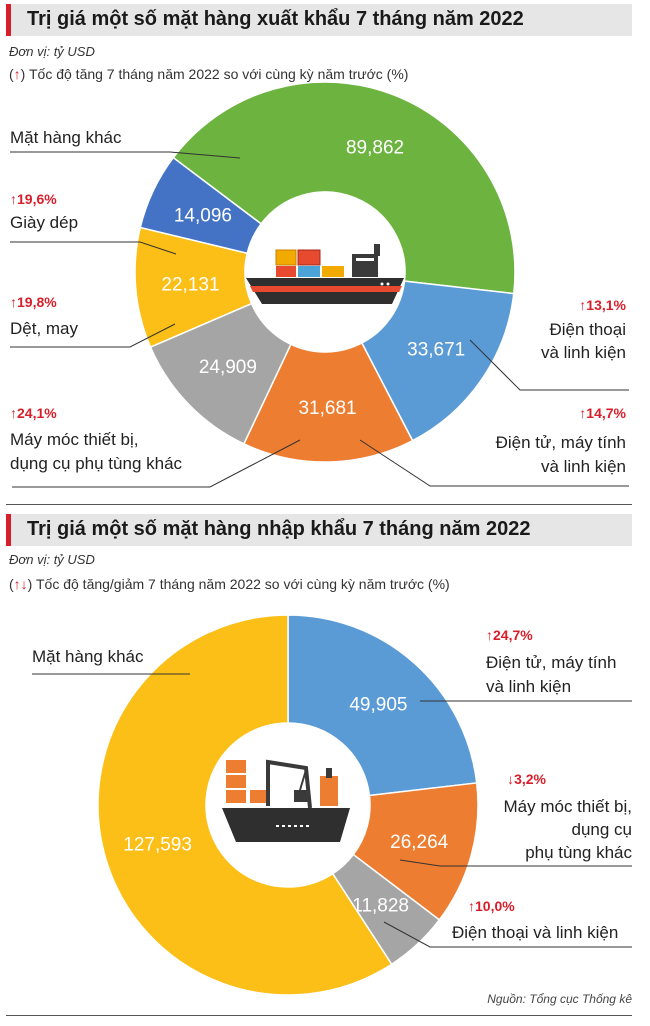 The height and width of the screenshot is (1026, 650). I want to click on export-label-giay: Giày dép, so click(44, 222).